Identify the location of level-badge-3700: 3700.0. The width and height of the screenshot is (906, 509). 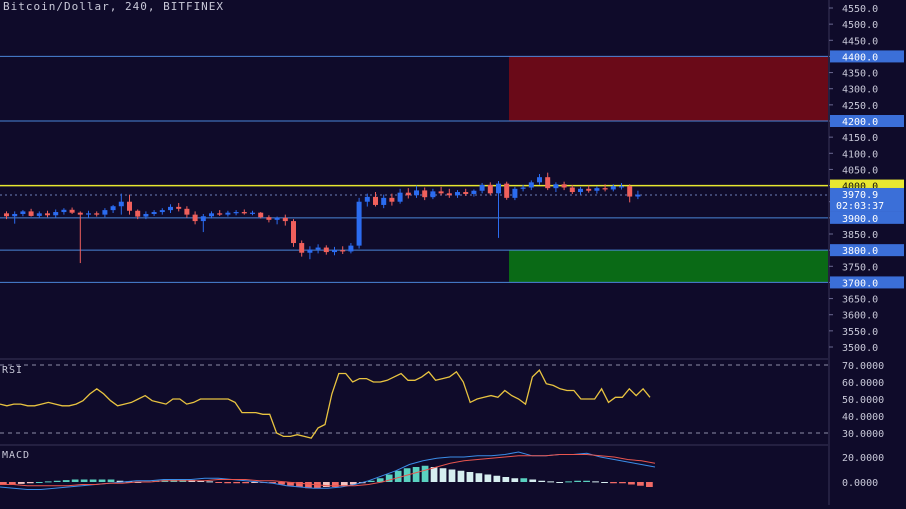
(860, 283).